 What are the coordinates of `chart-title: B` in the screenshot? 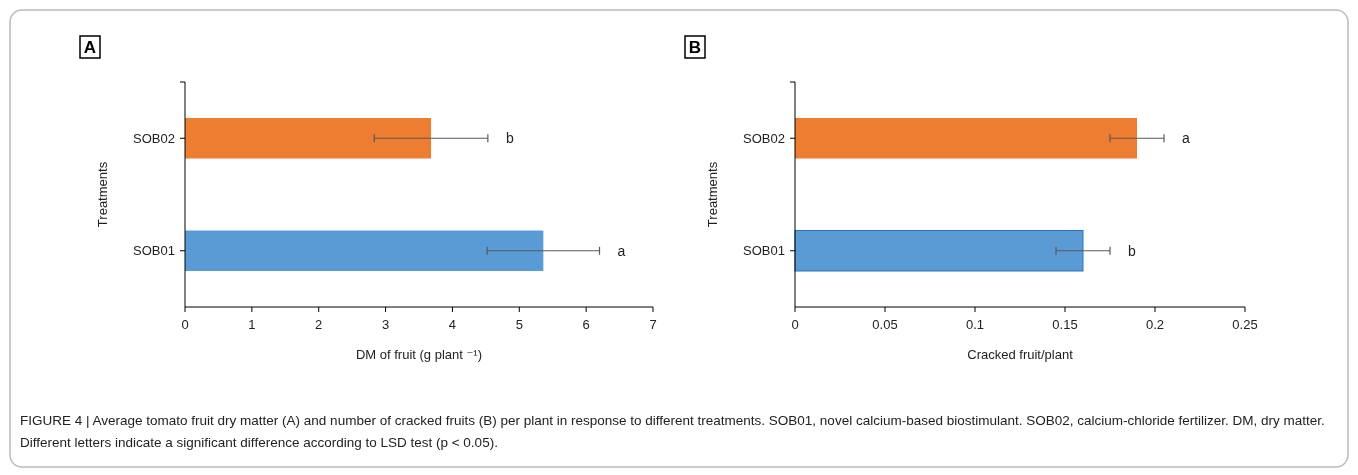 It's located at (695, 47).